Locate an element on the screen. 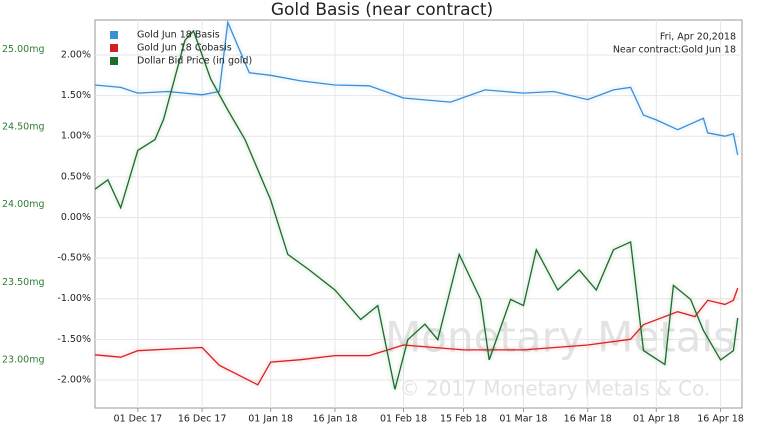 The width and height of the screenshot is (765, 425). x-tick-label: 15 Feb 18 is located at coordinates (463, 419).